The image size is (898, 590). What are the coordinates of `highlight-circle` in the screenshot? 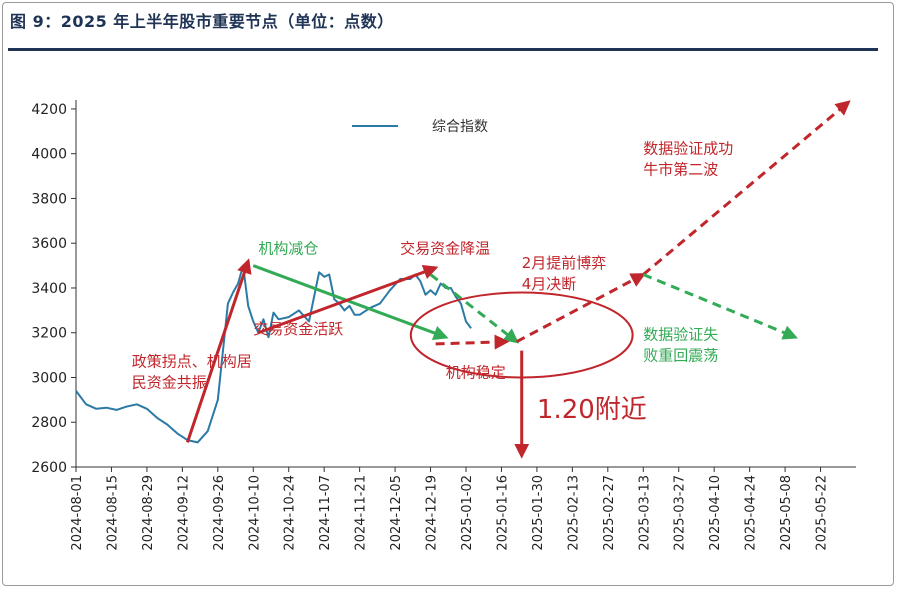 It's located at (521, 335).